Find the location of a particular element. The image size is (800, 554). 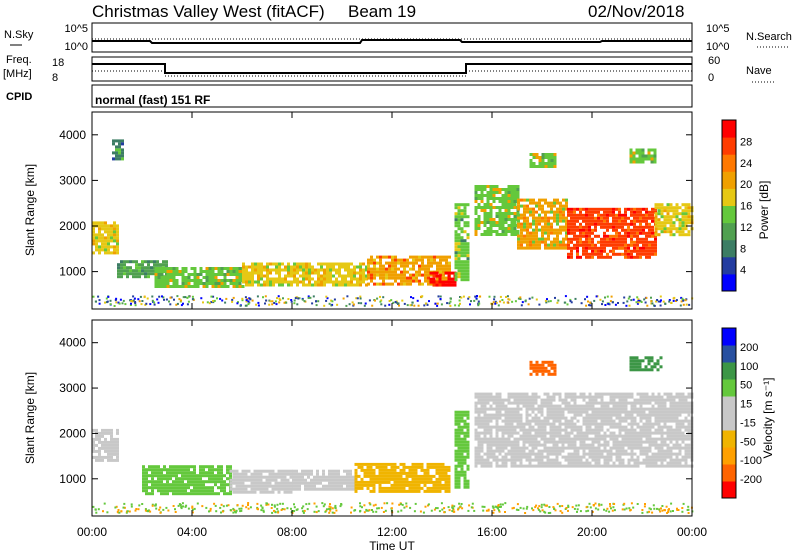

freq-tick-bottom: 8 is located at coordinates (55, 78).